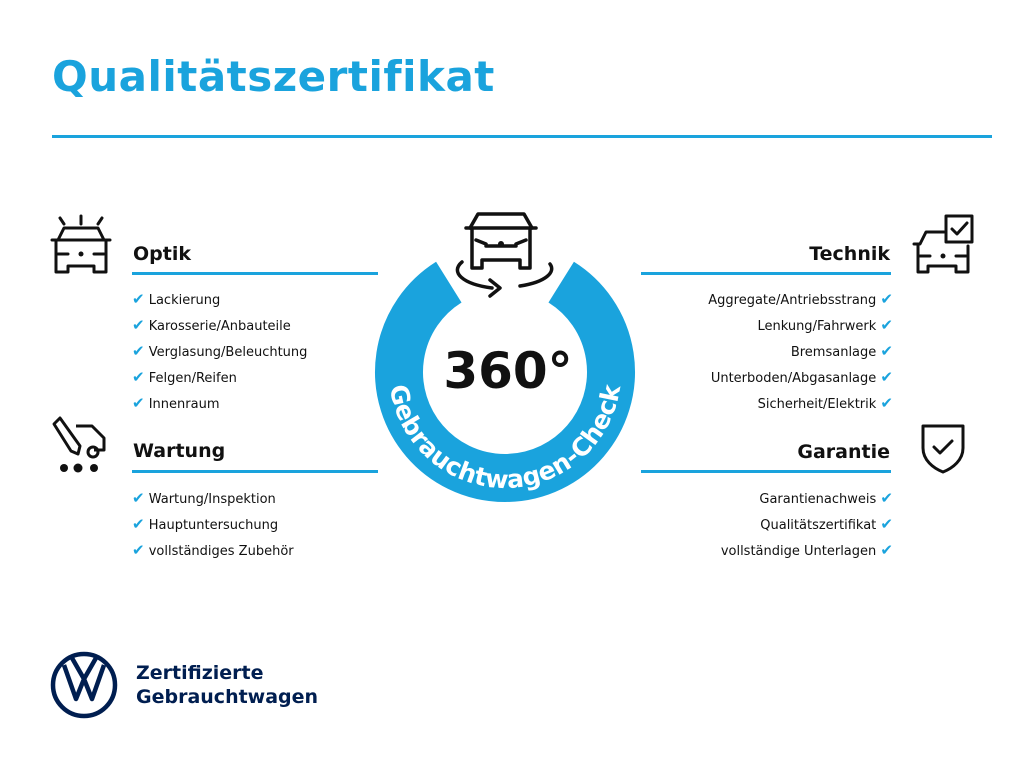 The height and width of the screenshot is (768, 1024). I want to click on vw-logo, so click(84, 685).